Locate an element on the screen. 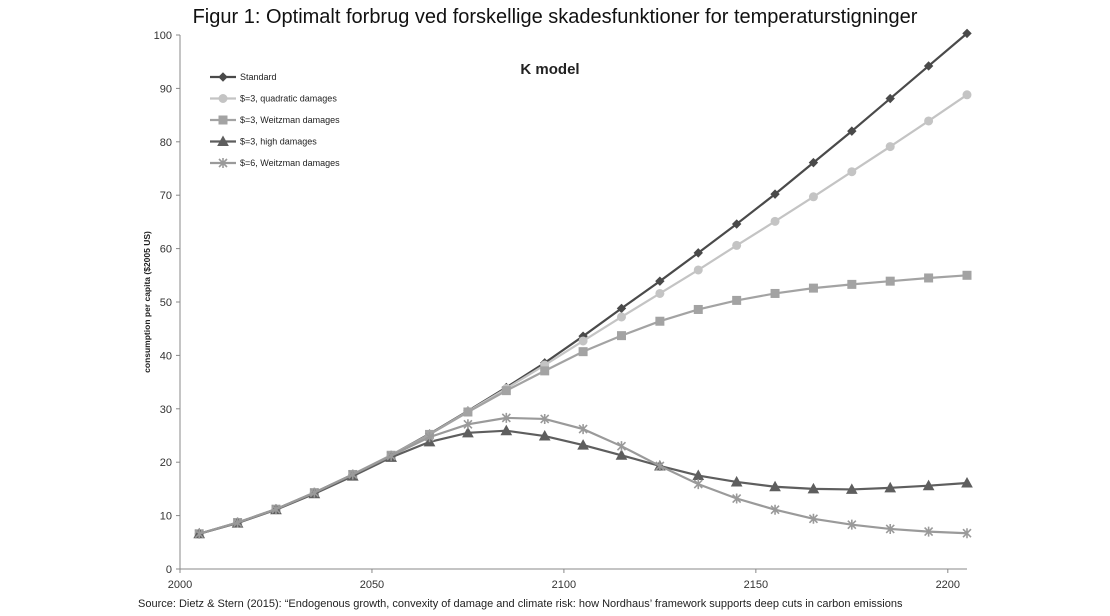 This screenshot has width=1110, height=616. y-tick-label: 30 is located at coordinates (166, 410).